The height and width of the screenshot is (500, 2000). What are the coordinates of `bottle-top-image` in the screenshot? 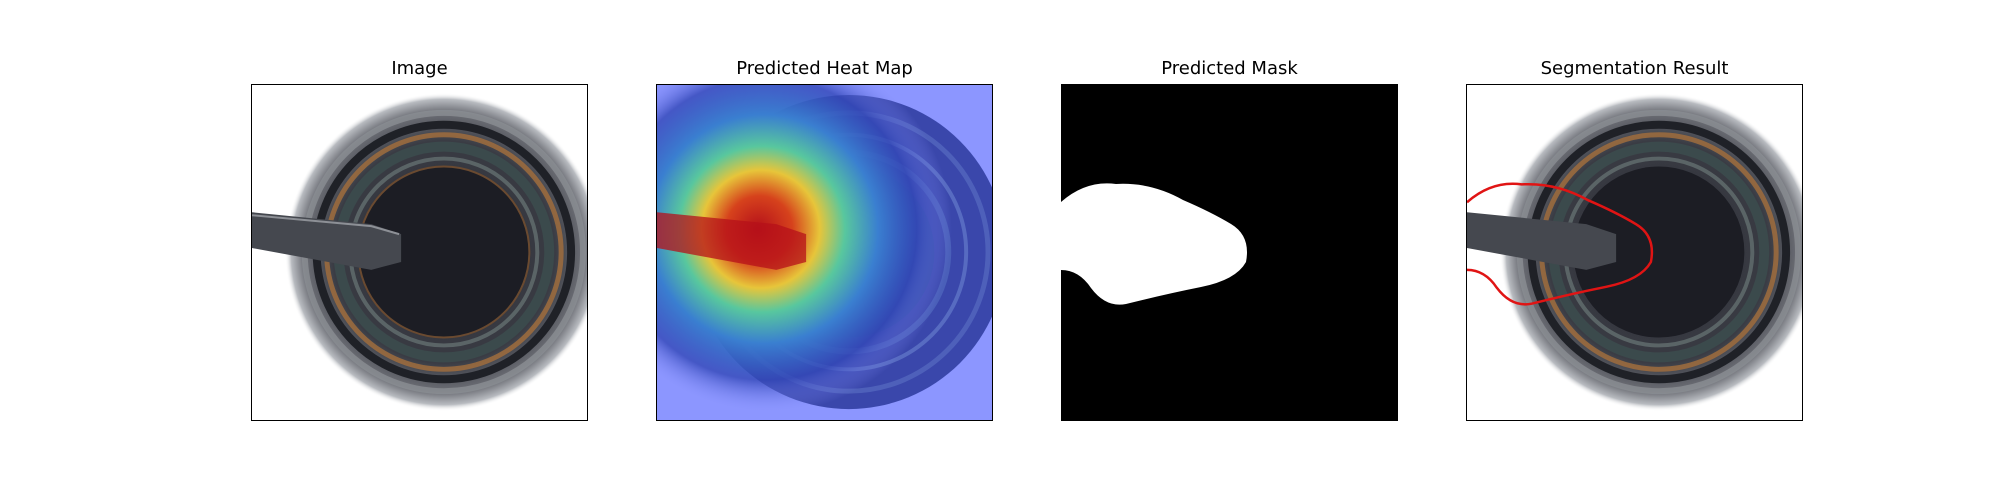 It's located at (419, 252).